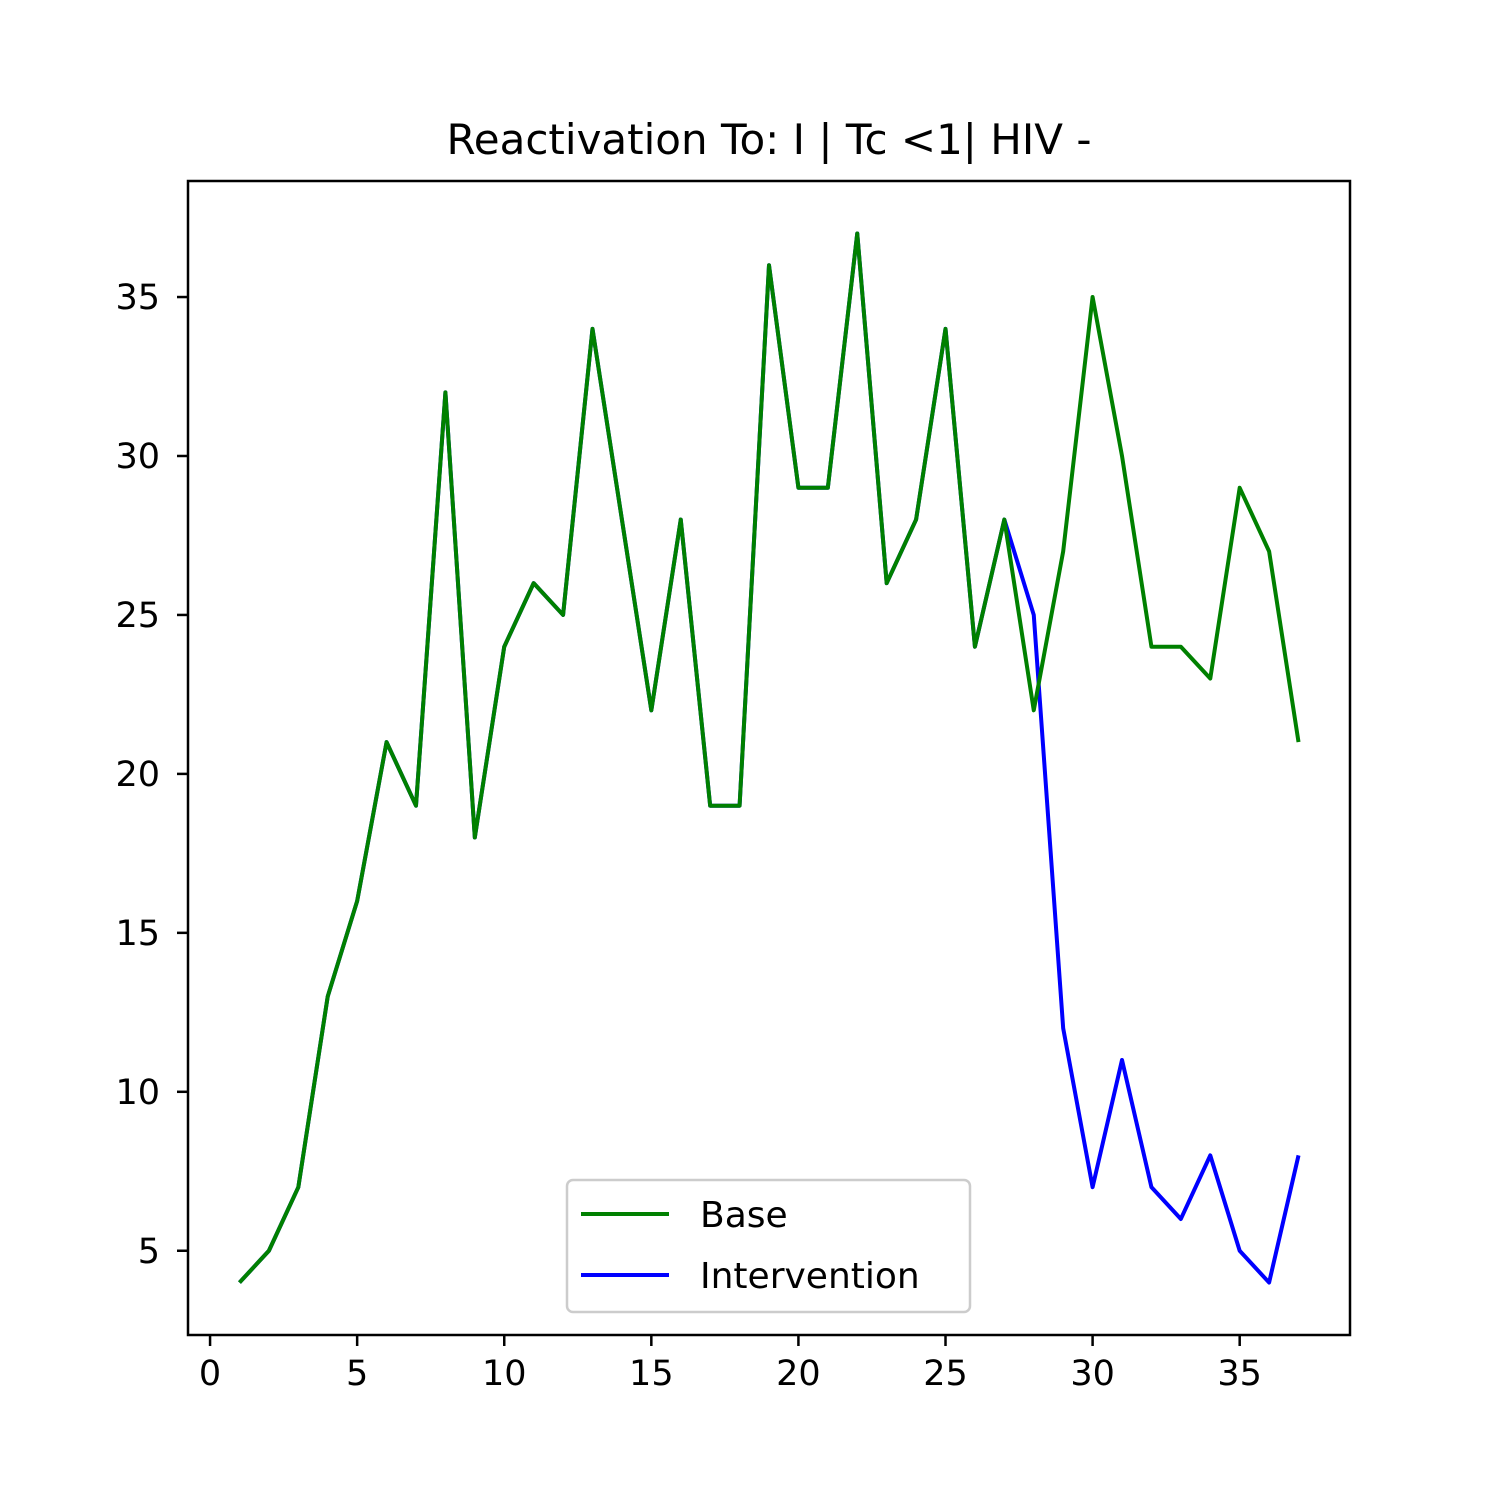 Image resolution: width=1500 pixels, height=1500 pixels. I want to click on x-tick-label: 20, so click(798, 1374).